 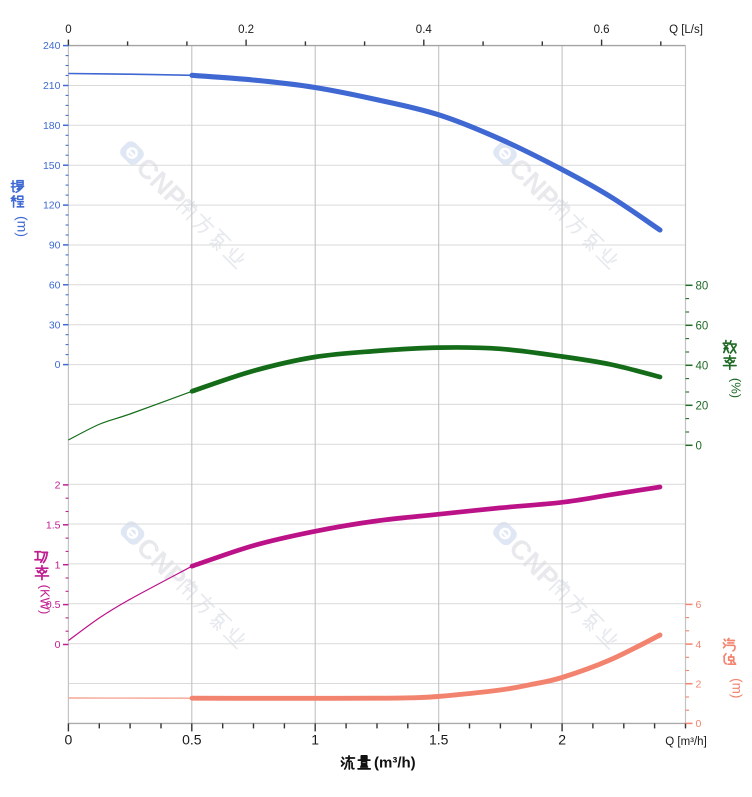 I want to click on svg-text: 90, so click(x=55, y=246).